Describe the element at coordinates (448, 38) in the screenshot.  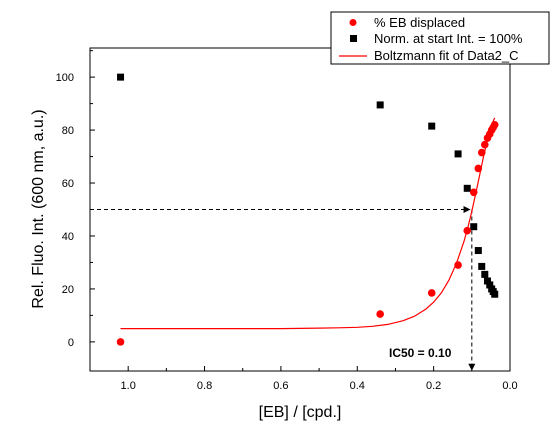
I see `legend-label: Norm. at start Int. = 100%` at that location.